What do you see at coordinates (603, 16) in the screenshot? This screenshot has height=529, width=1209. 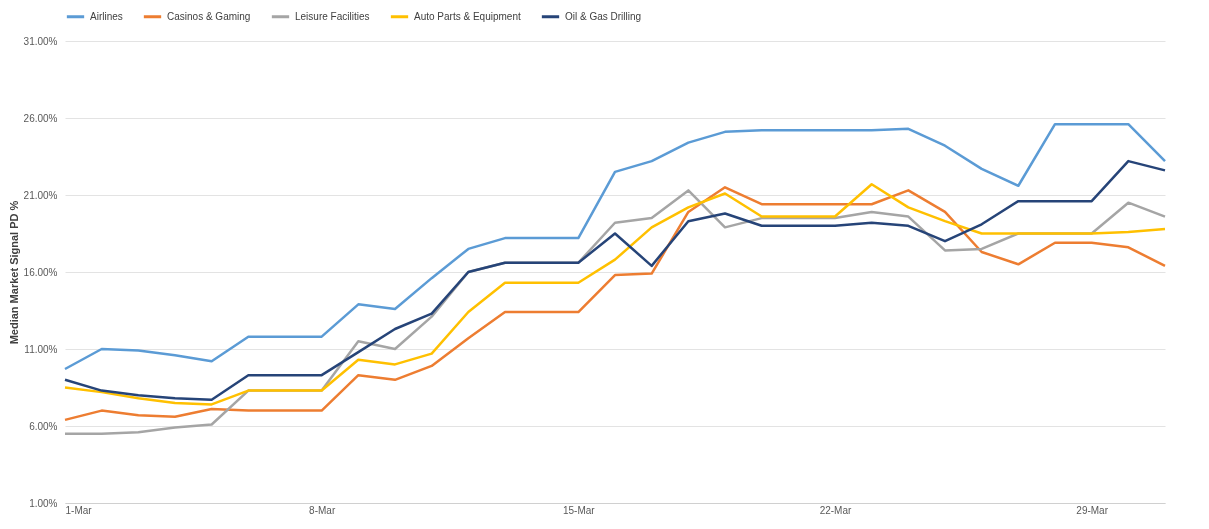 I see `legend-label: Oil & Gas Drilling` at bounding box center [603, 16].